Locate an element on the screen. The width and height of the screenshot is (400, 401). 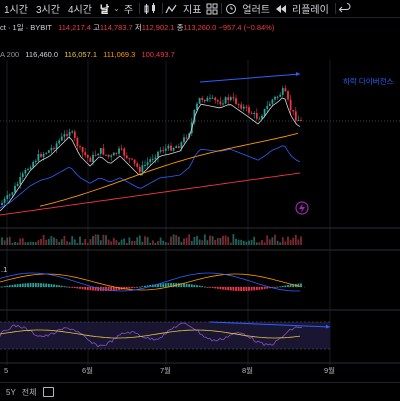
ohlc-low-label: 저 is located at coordinates (138, 27).